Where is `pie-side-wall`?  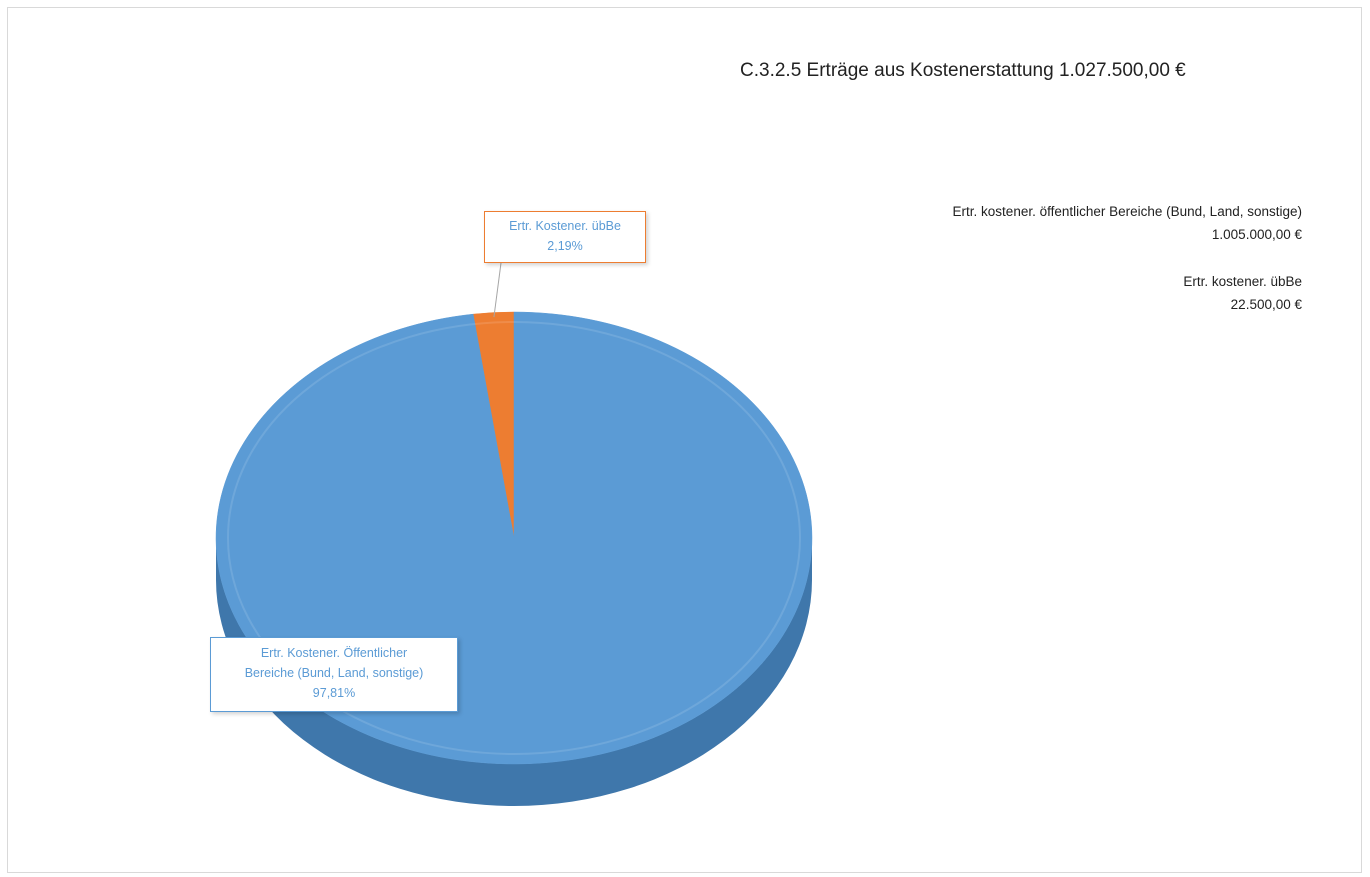 pie-side-wall is located at coordinates (514, 672).